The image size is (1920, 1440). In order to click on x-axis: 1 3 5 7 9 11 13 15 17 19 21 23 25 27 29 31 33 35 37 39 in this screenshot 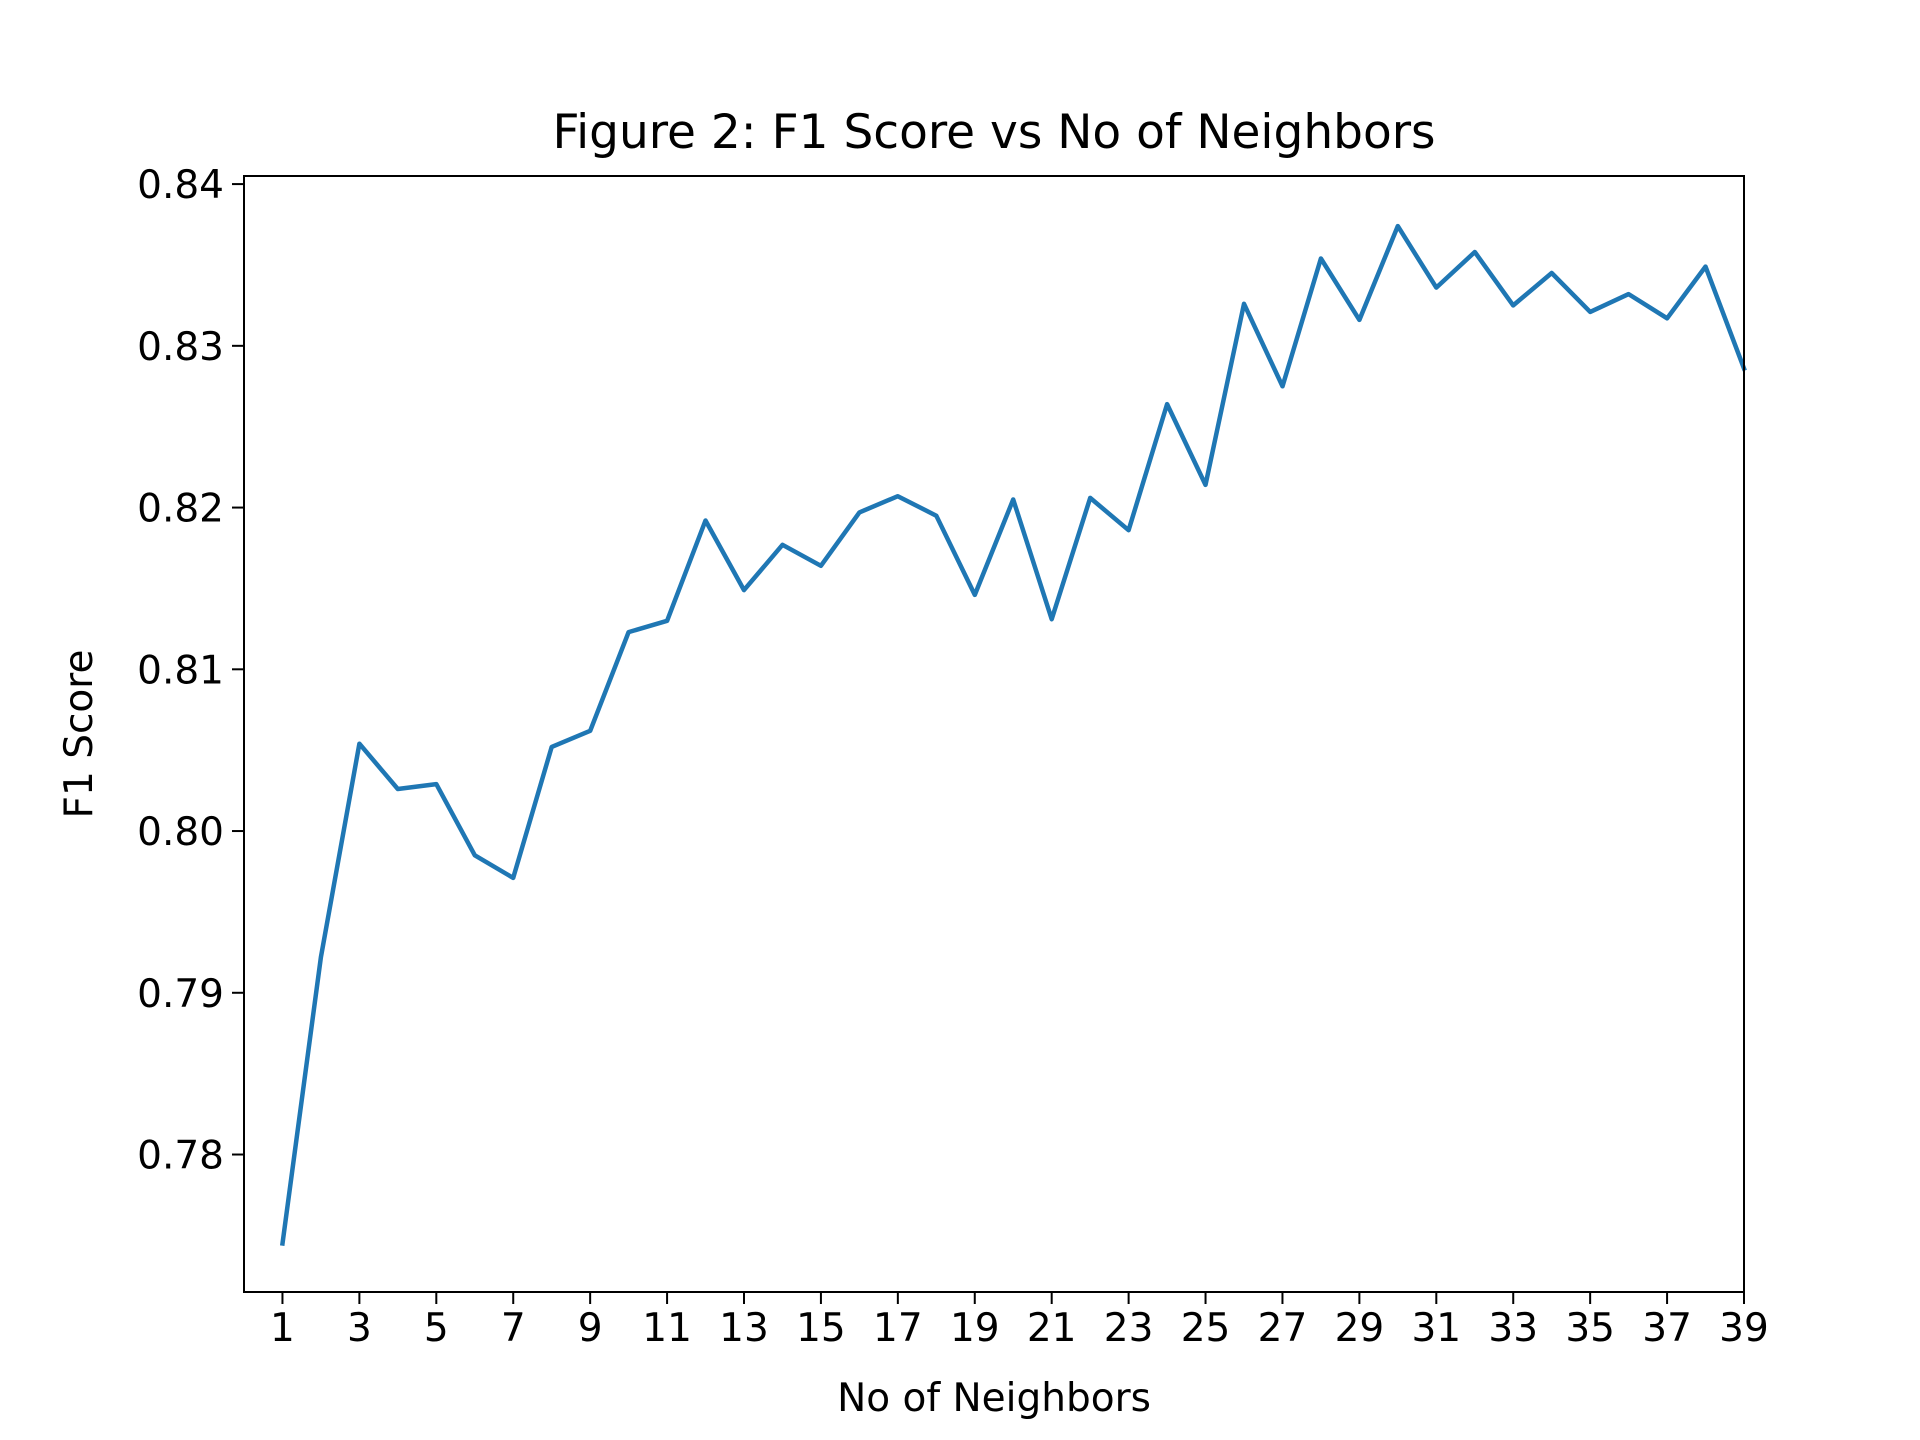, I will do `click(1019, 1321)`.